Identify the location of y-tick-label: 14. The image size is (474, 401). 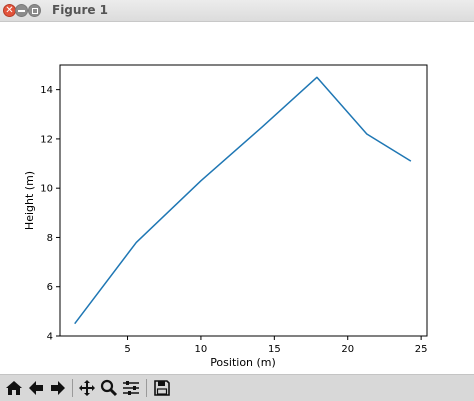
(46, 90).